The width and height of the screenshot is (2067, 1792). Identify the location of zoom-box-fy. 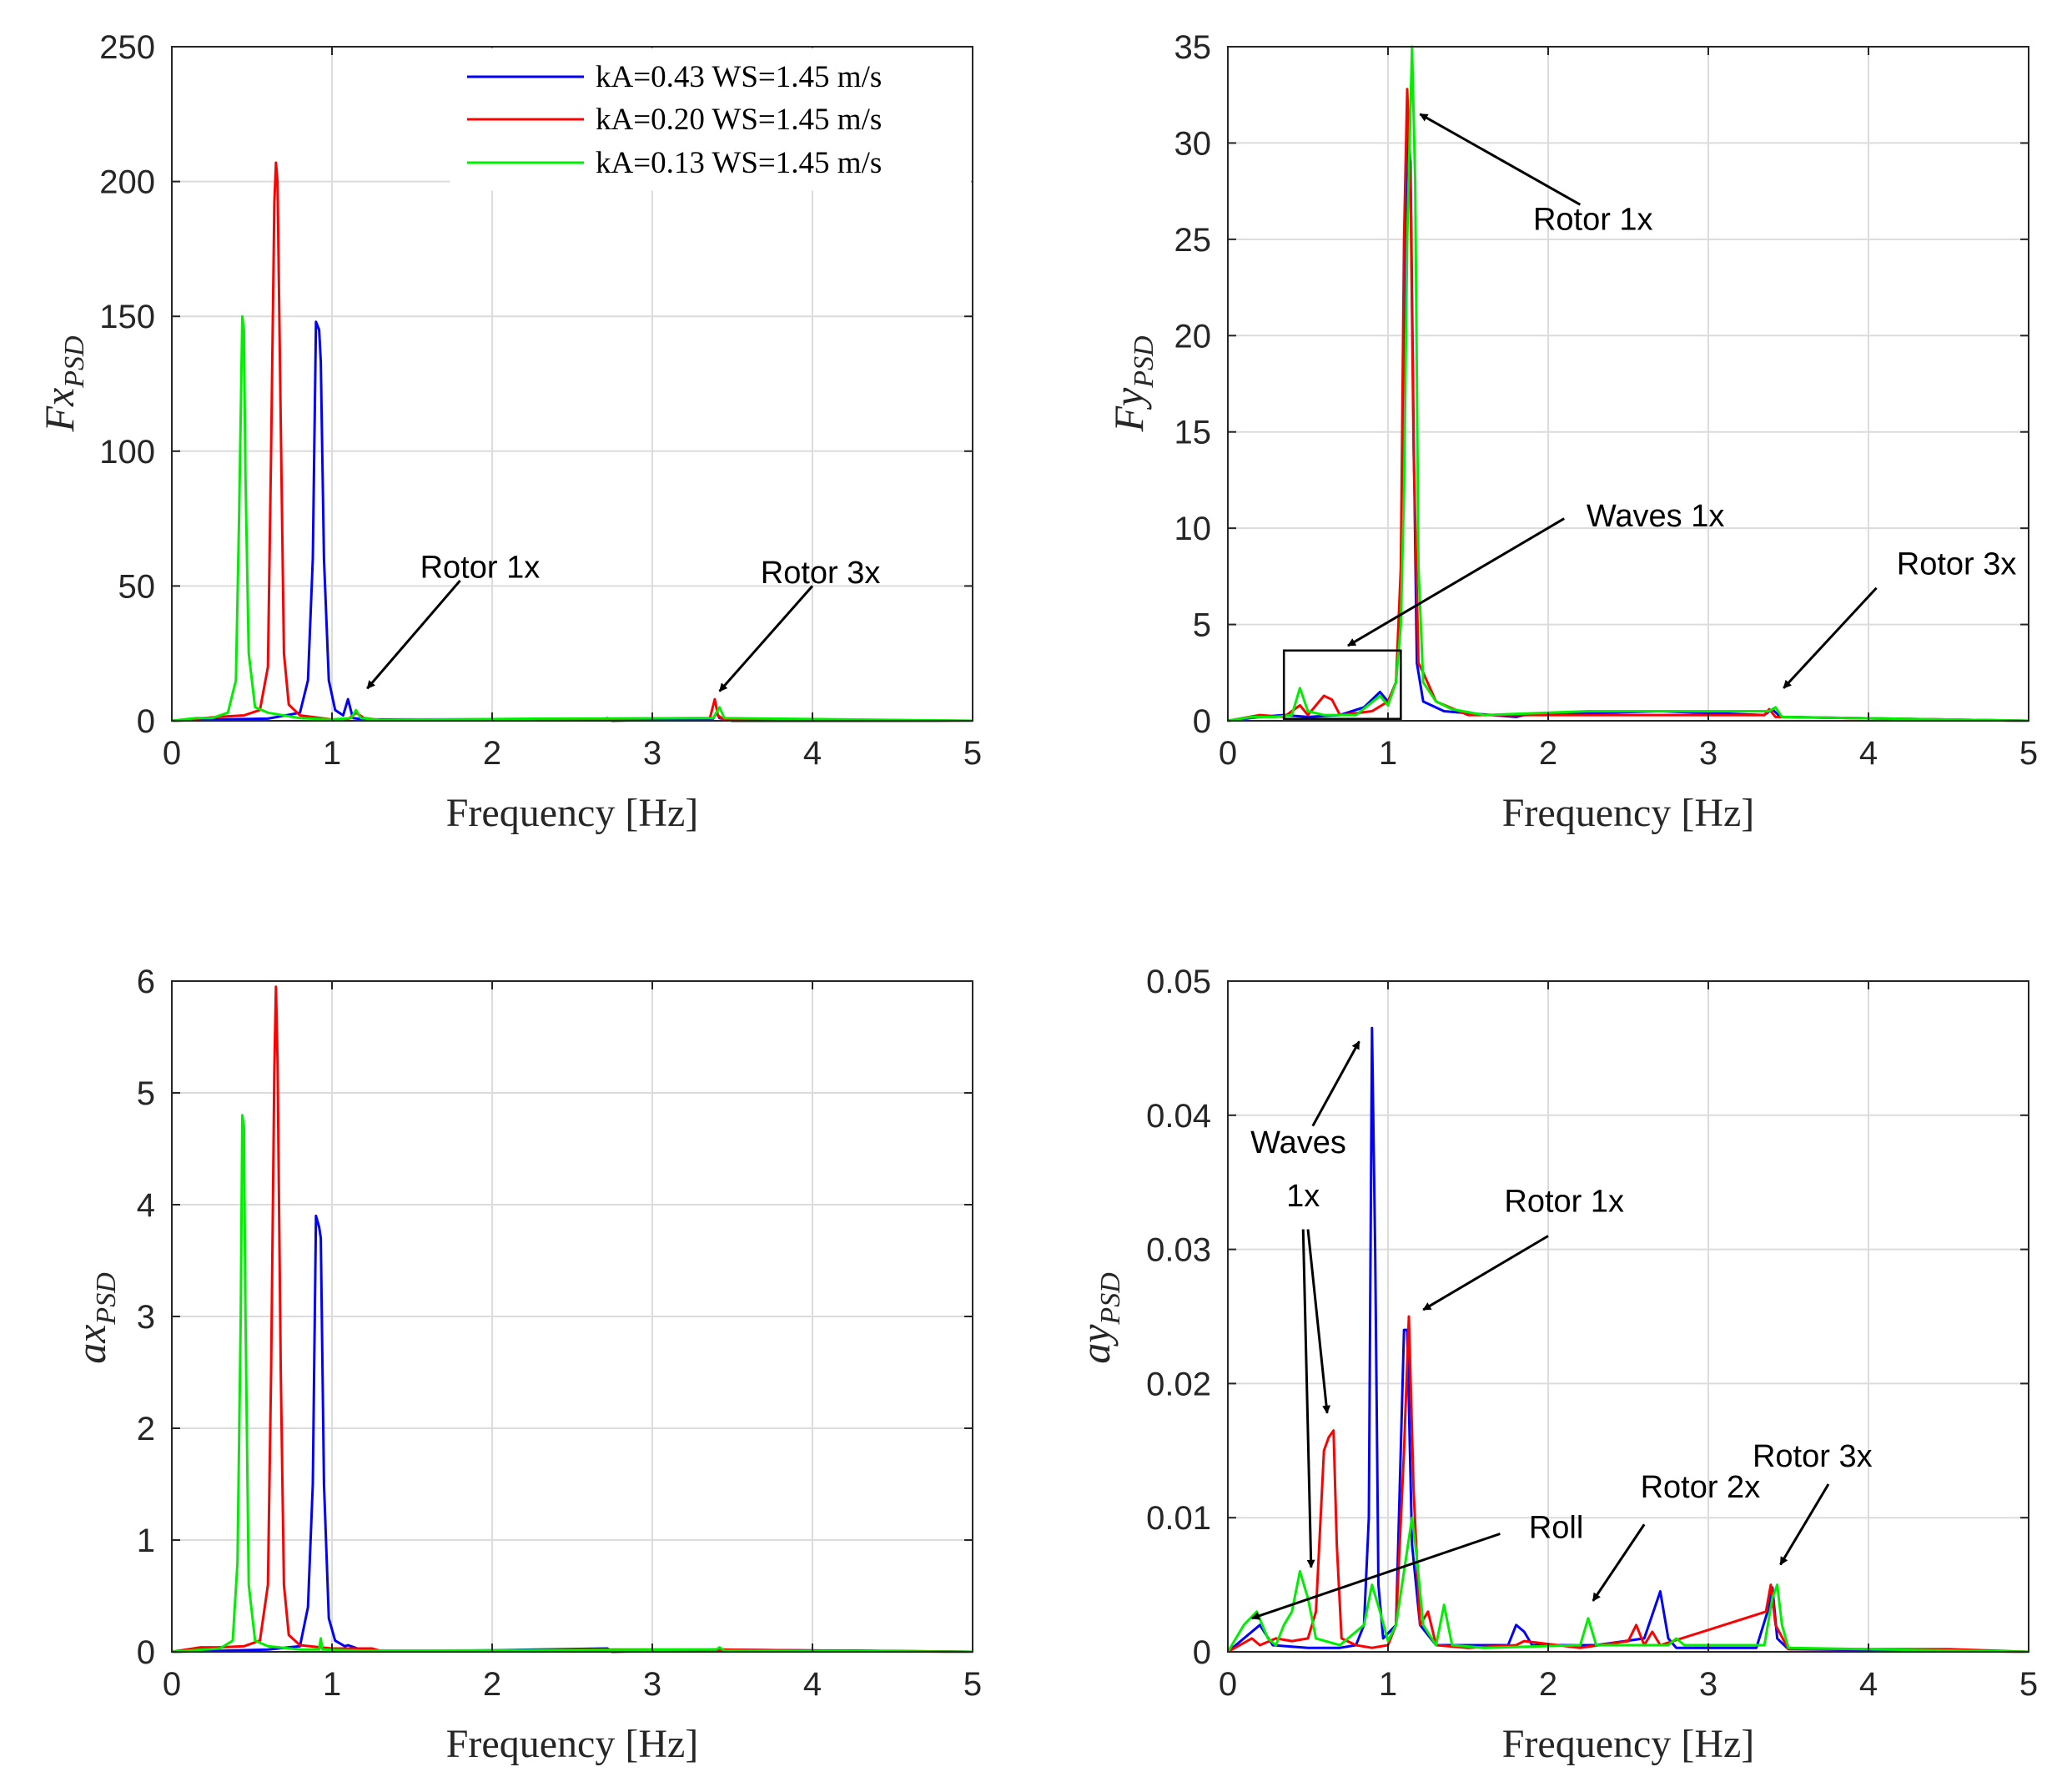
(1342, 684).